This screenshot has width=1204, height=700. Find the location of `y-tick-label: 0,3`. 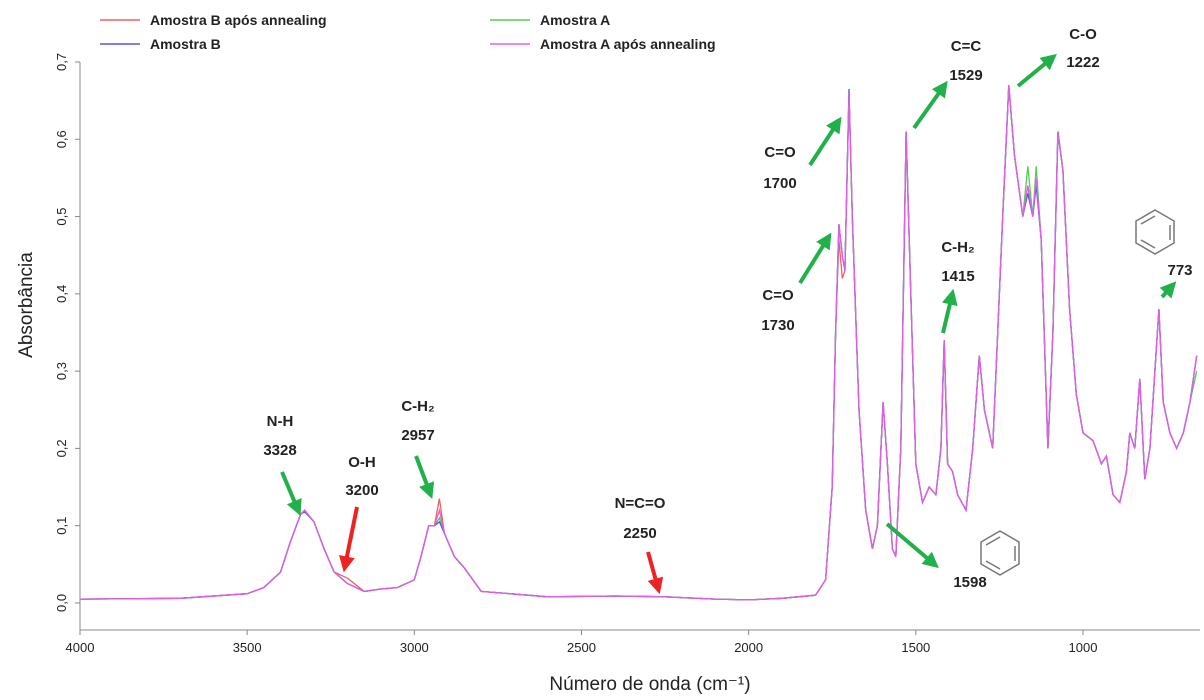

y-tick-label: 0,3 is located at coordinates (61, 371).